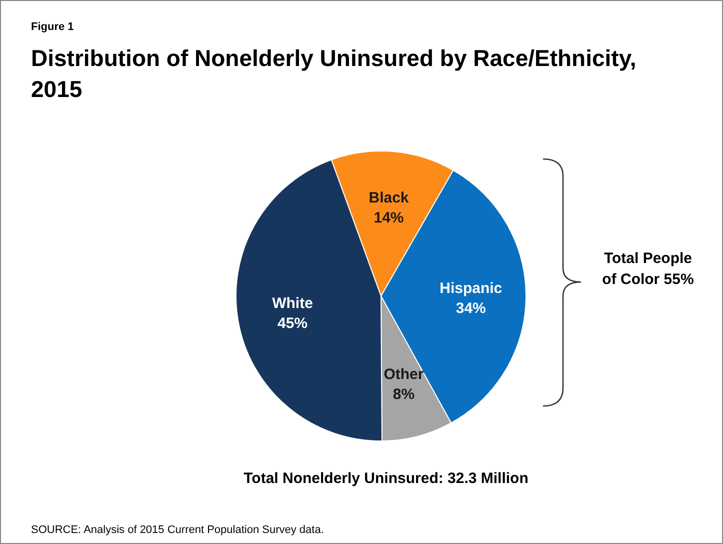 The height and width of the screenshot is (544, 723). Describe the element at coordinates (293, 323) in the screenshot. I see `data-label: 45%` at that location.